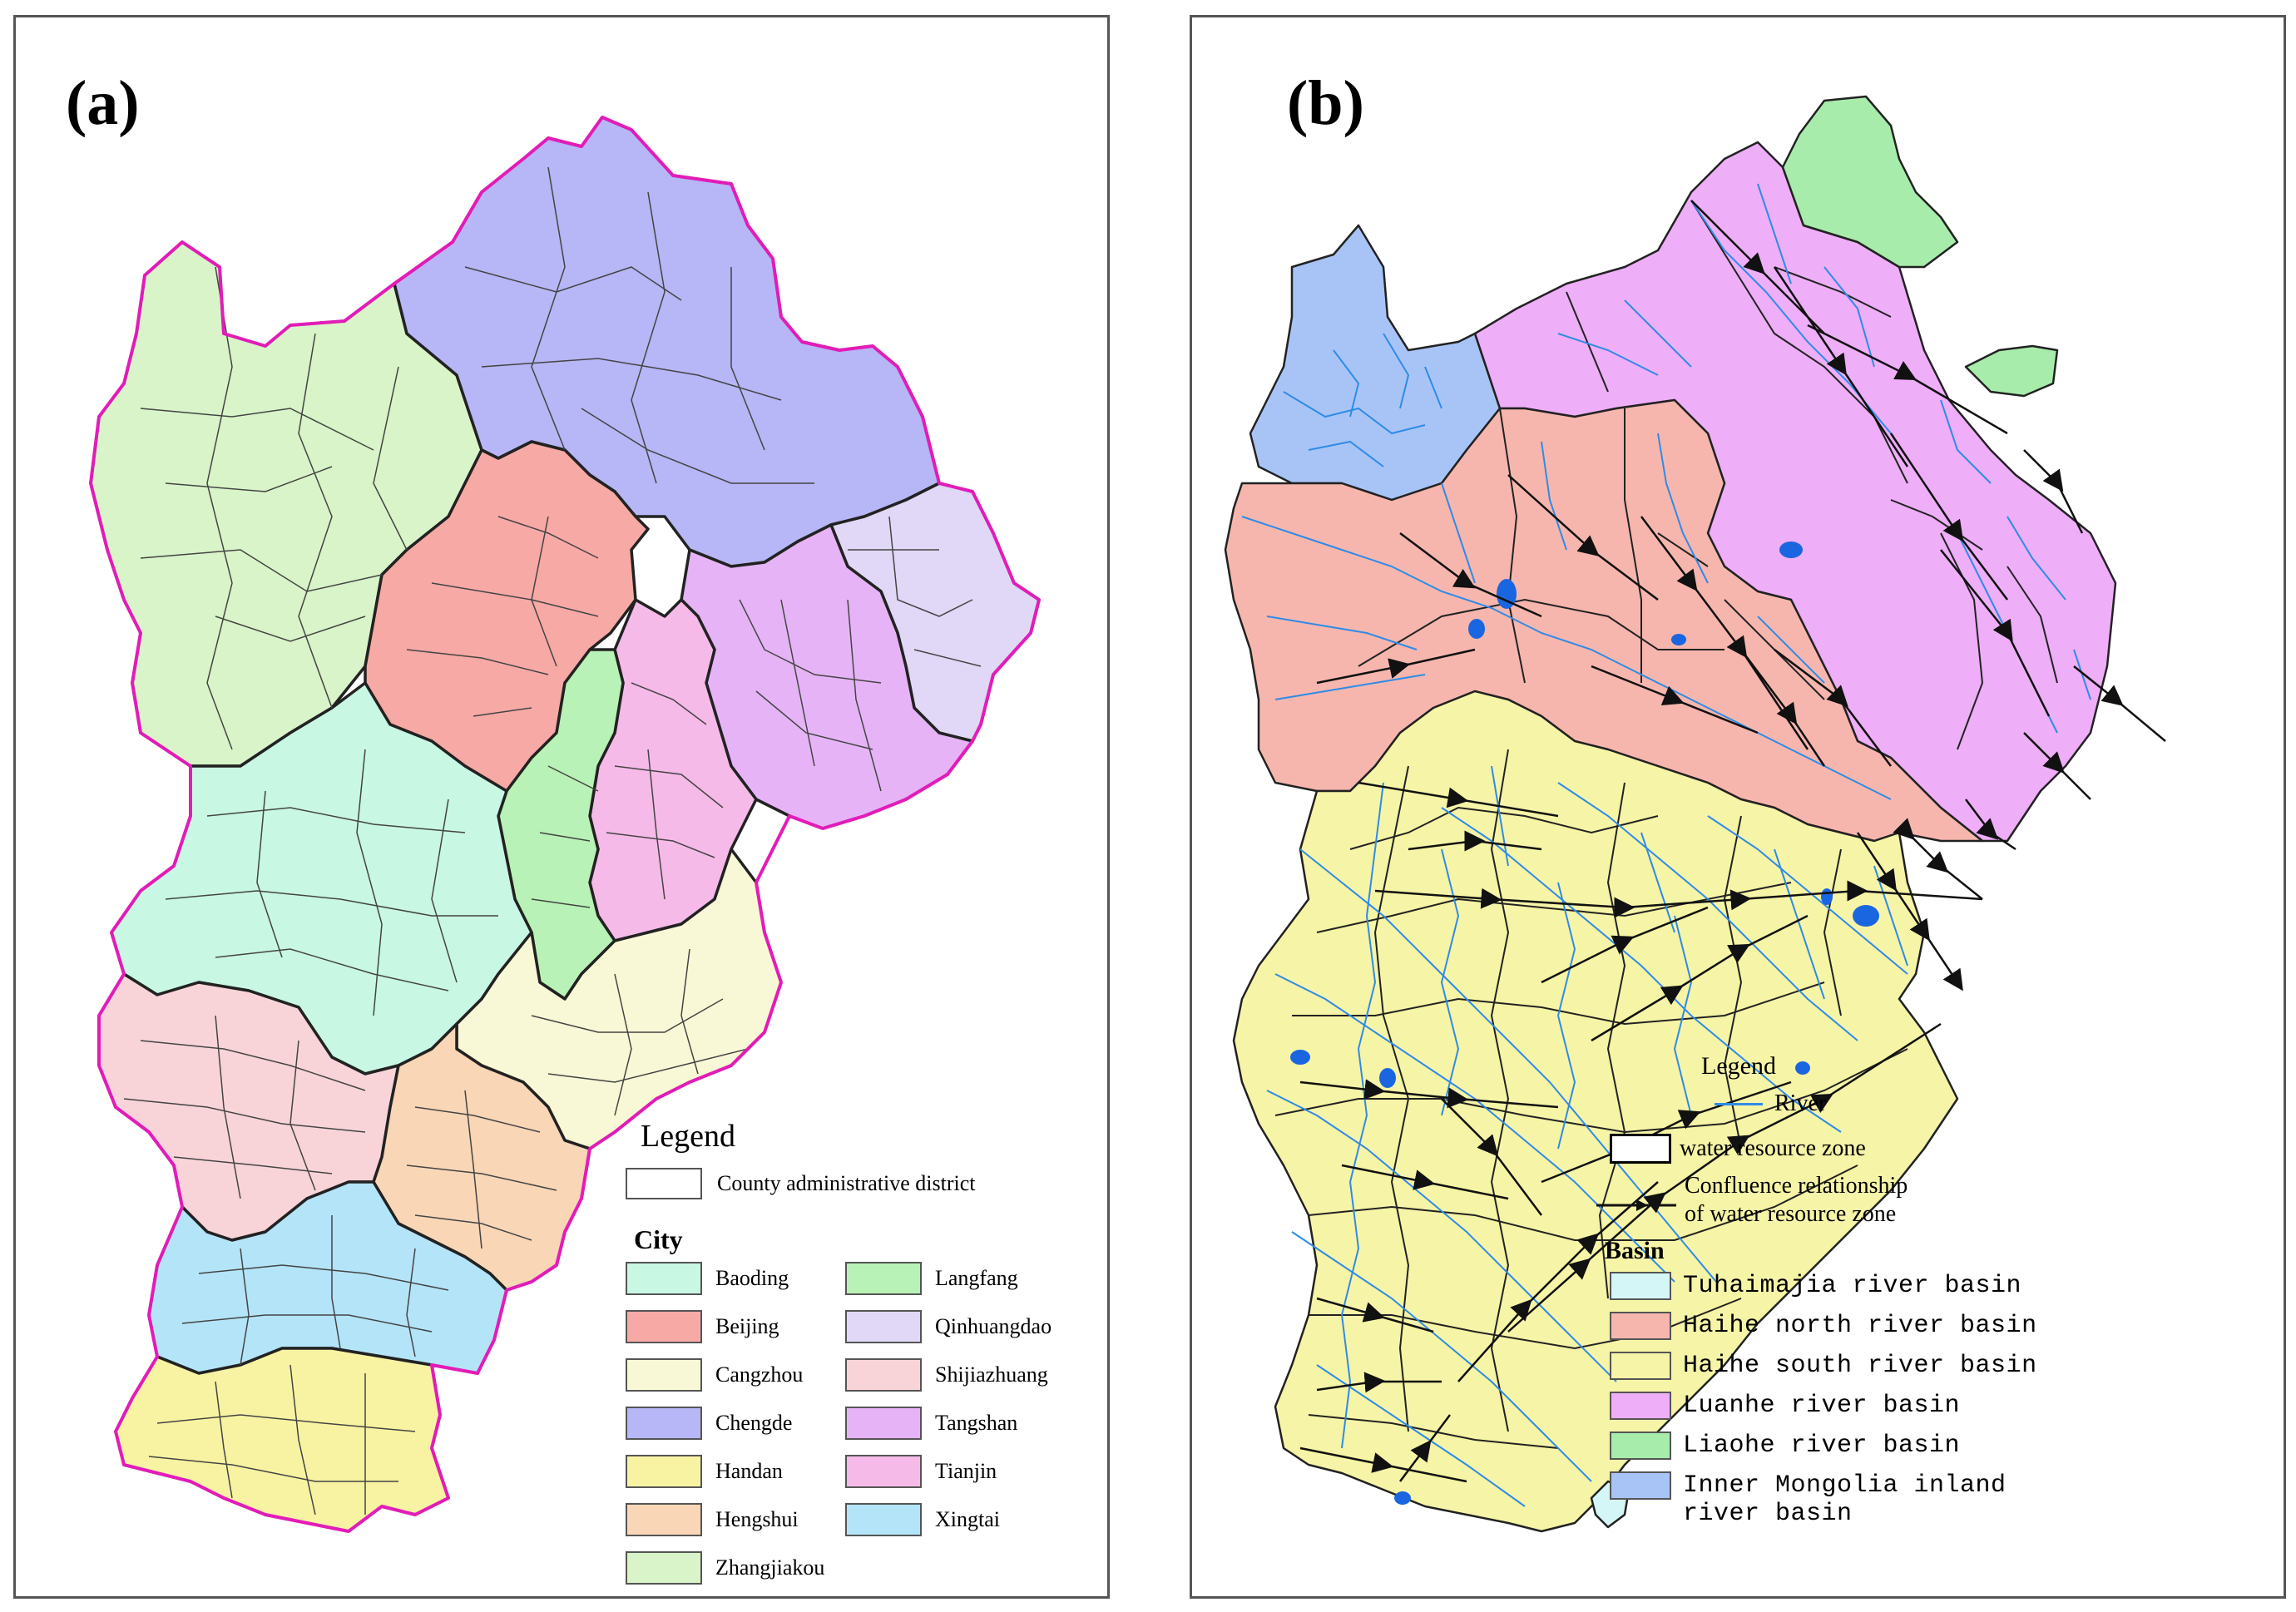 This screenshot has width=2296, height=1612. I want to click on city-label: Zhangjiakou, so click(770, 1568).